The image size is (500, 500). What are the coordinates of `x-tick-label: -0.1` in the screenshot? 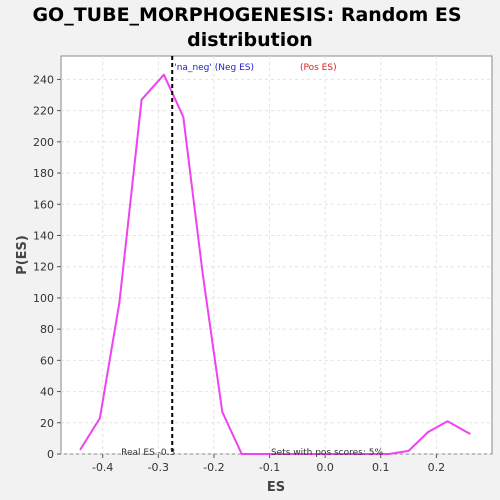 It's located at (269, 467).